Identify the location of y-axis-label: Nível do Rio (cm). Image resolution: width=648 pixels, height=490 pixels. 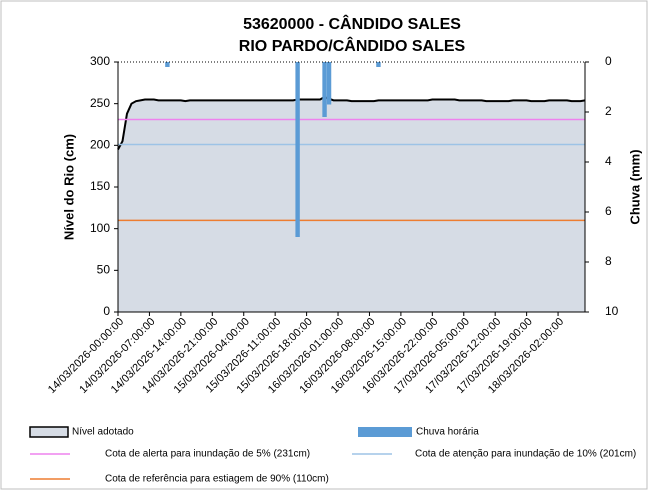
(68, 187).